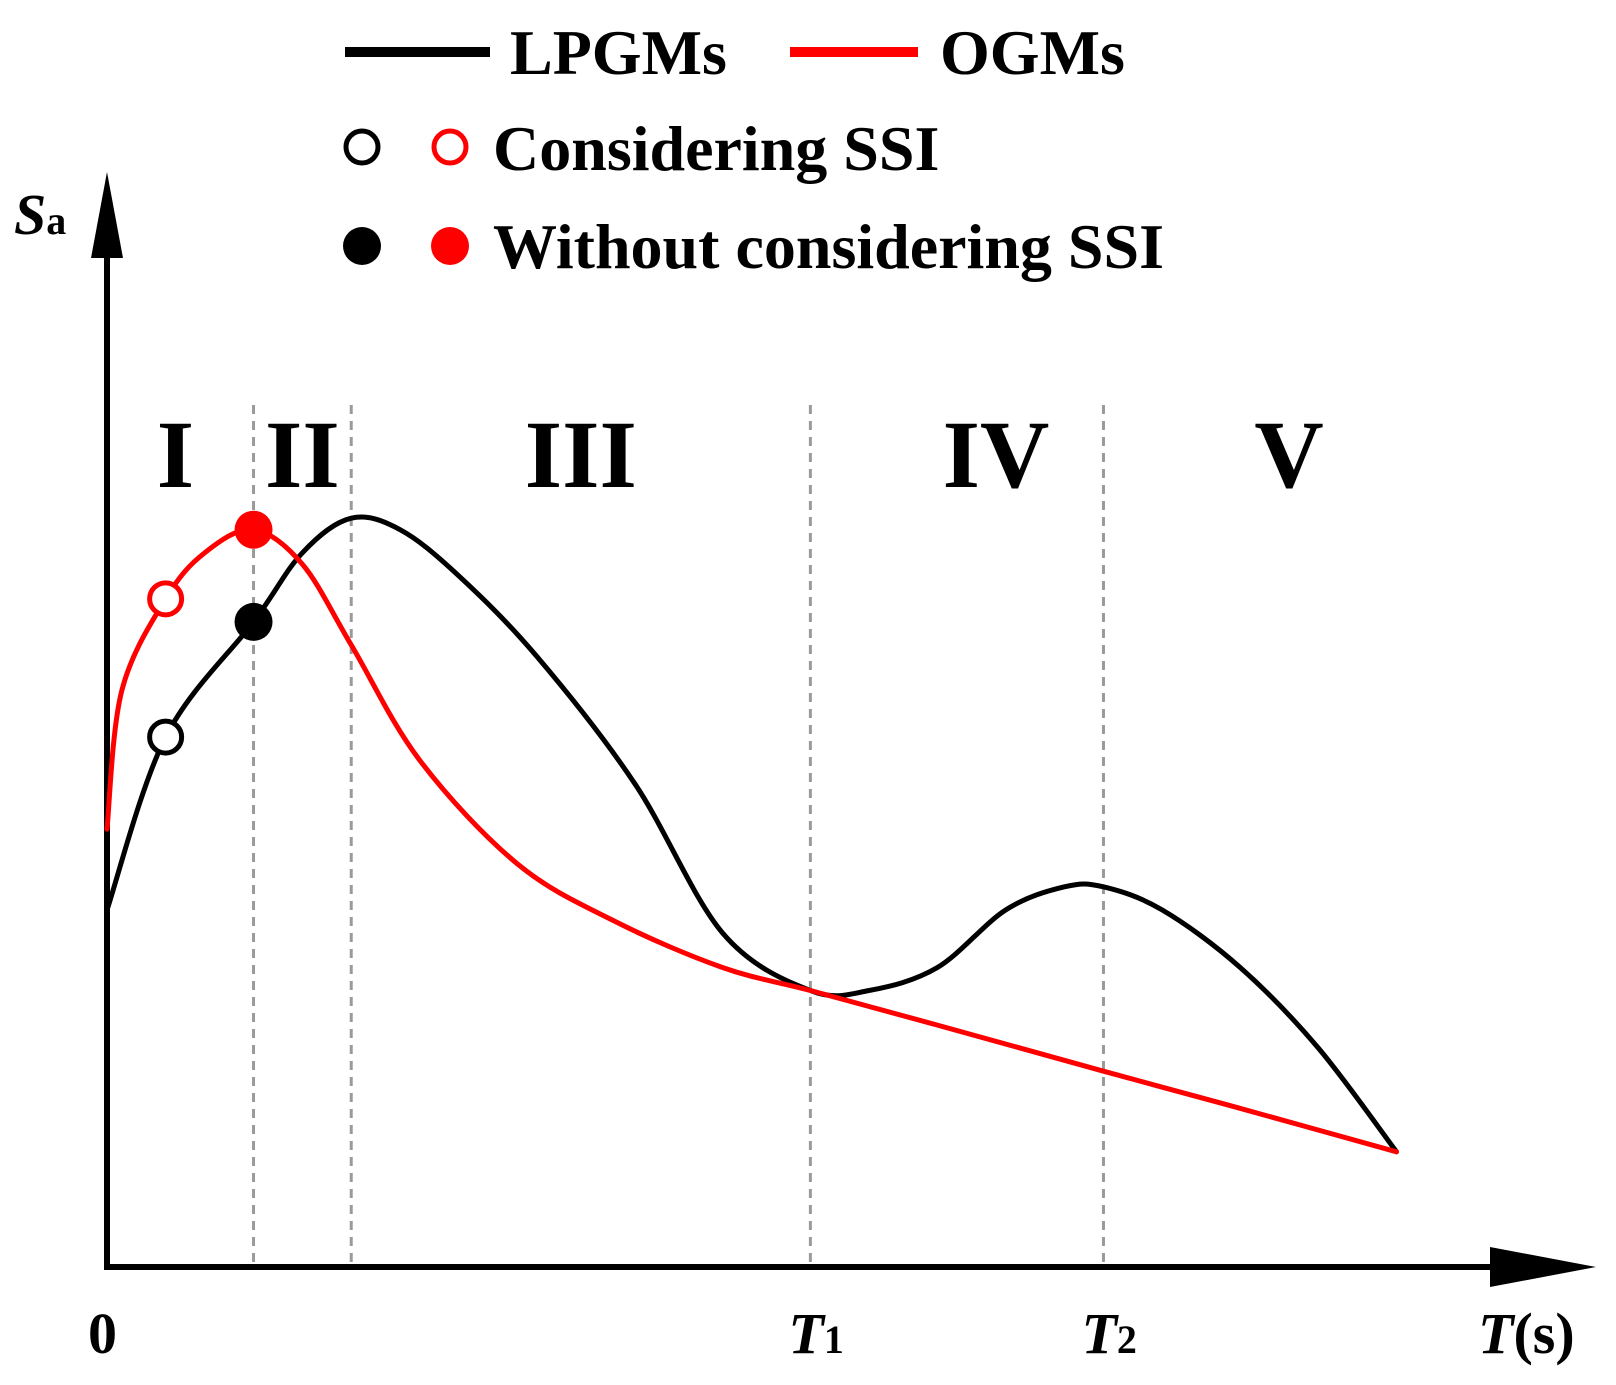  Describe the element at coordinates (962, 1333) in the screenshot. I see `x-tick-labels: T1 T2` at that location.